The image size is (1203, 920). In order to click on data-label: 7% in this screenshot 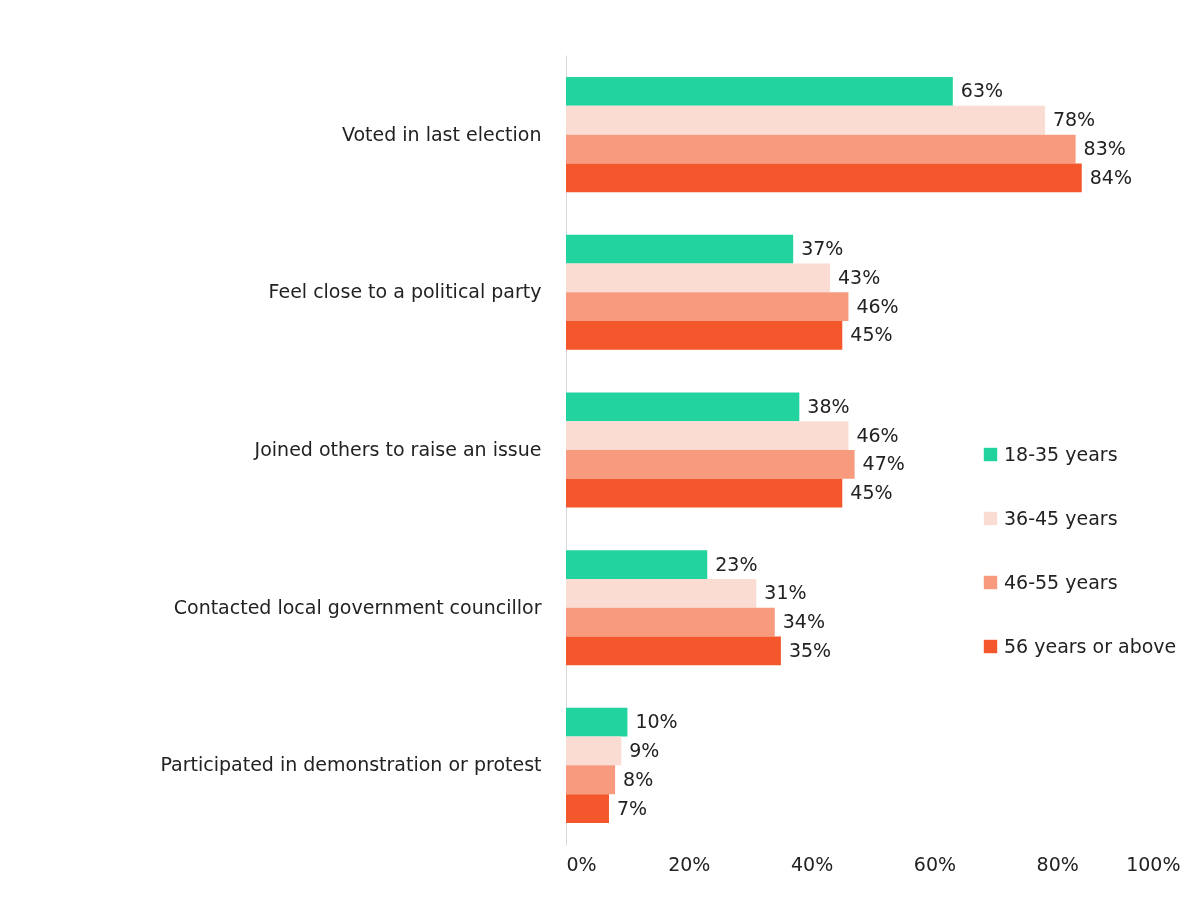, I will do `click(632, 807)`.